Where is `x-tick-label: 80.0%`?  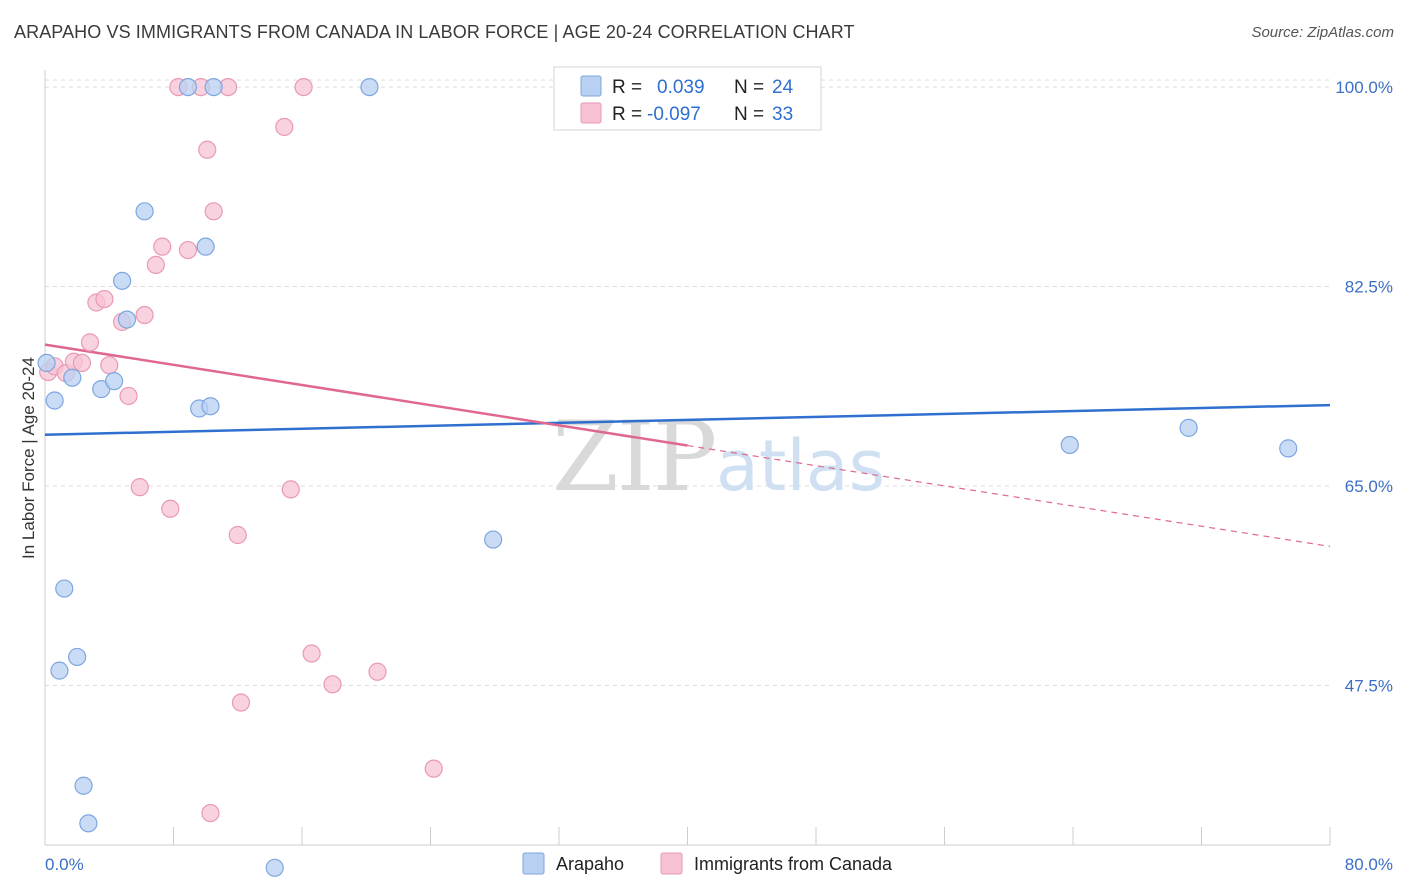
x-tick-label: 80.0% is located at coordinates (1369, 864).